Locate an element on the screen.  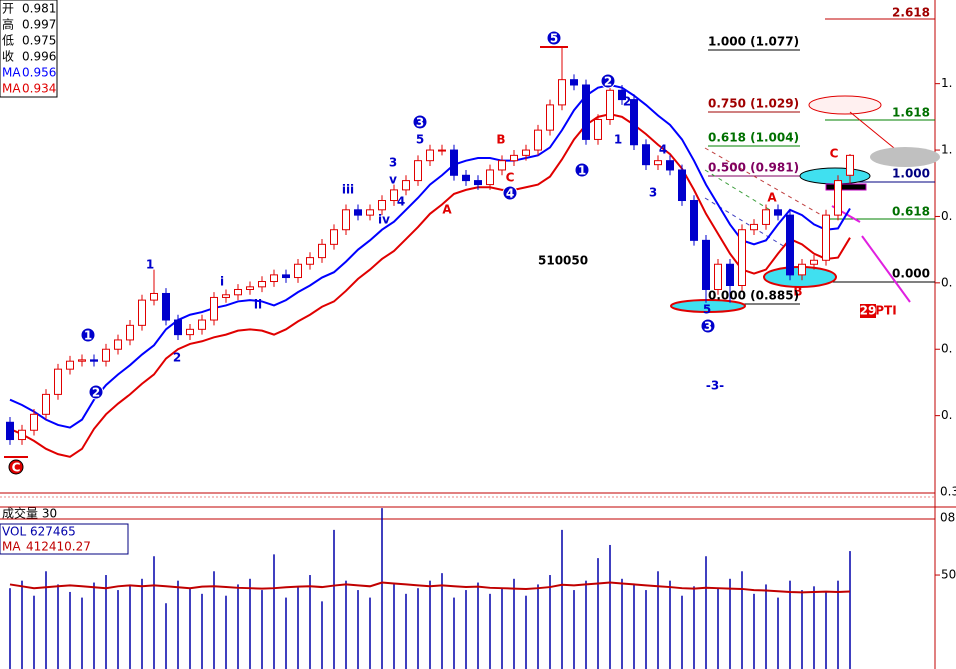
info-value: 0.981 is located at coordinates (39, 9).